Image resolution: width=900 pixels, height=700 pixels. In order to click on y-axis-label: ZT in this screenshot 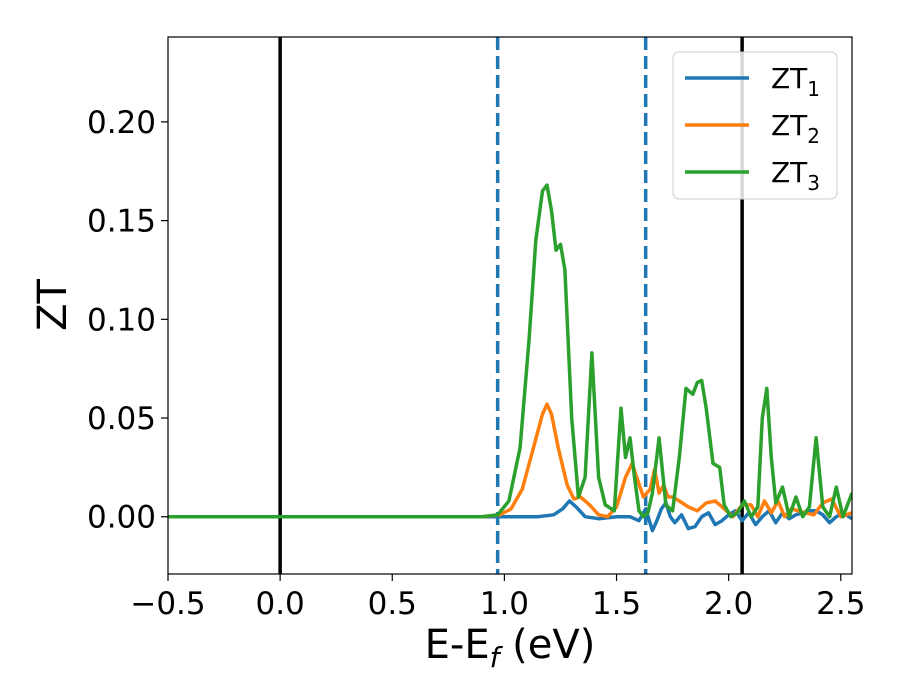, I will do `click(53, 305)`.